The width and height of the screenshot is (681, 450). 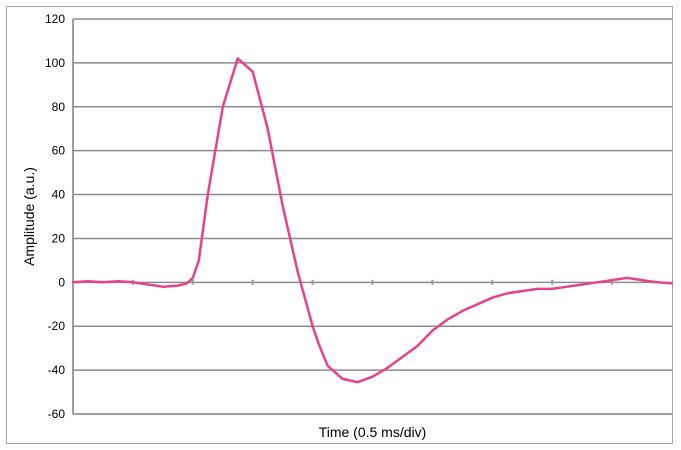 What do you see at coordinates (373, 432) in the screenshot?
I see `x-axis-title: Time (0.5 ms/div)` at bounding box center [373, 432].